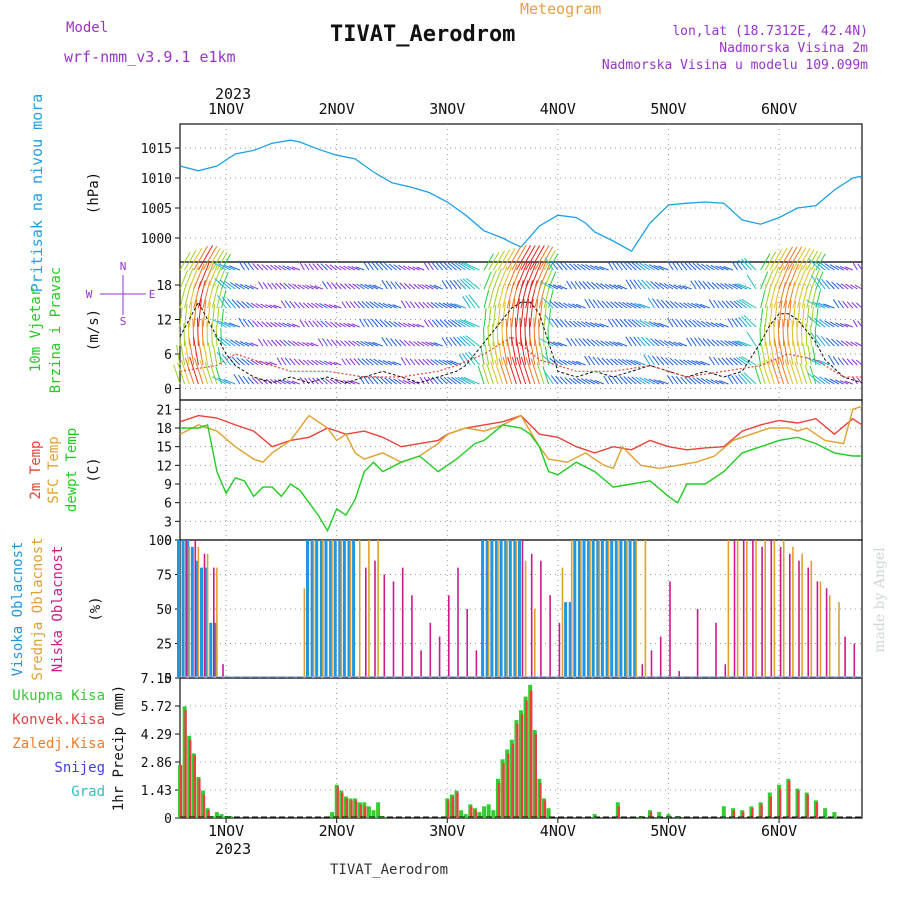 This screenshot has width=900, height=900. I want to click on pressure-ylabel: (hPa), so click(94, 193).